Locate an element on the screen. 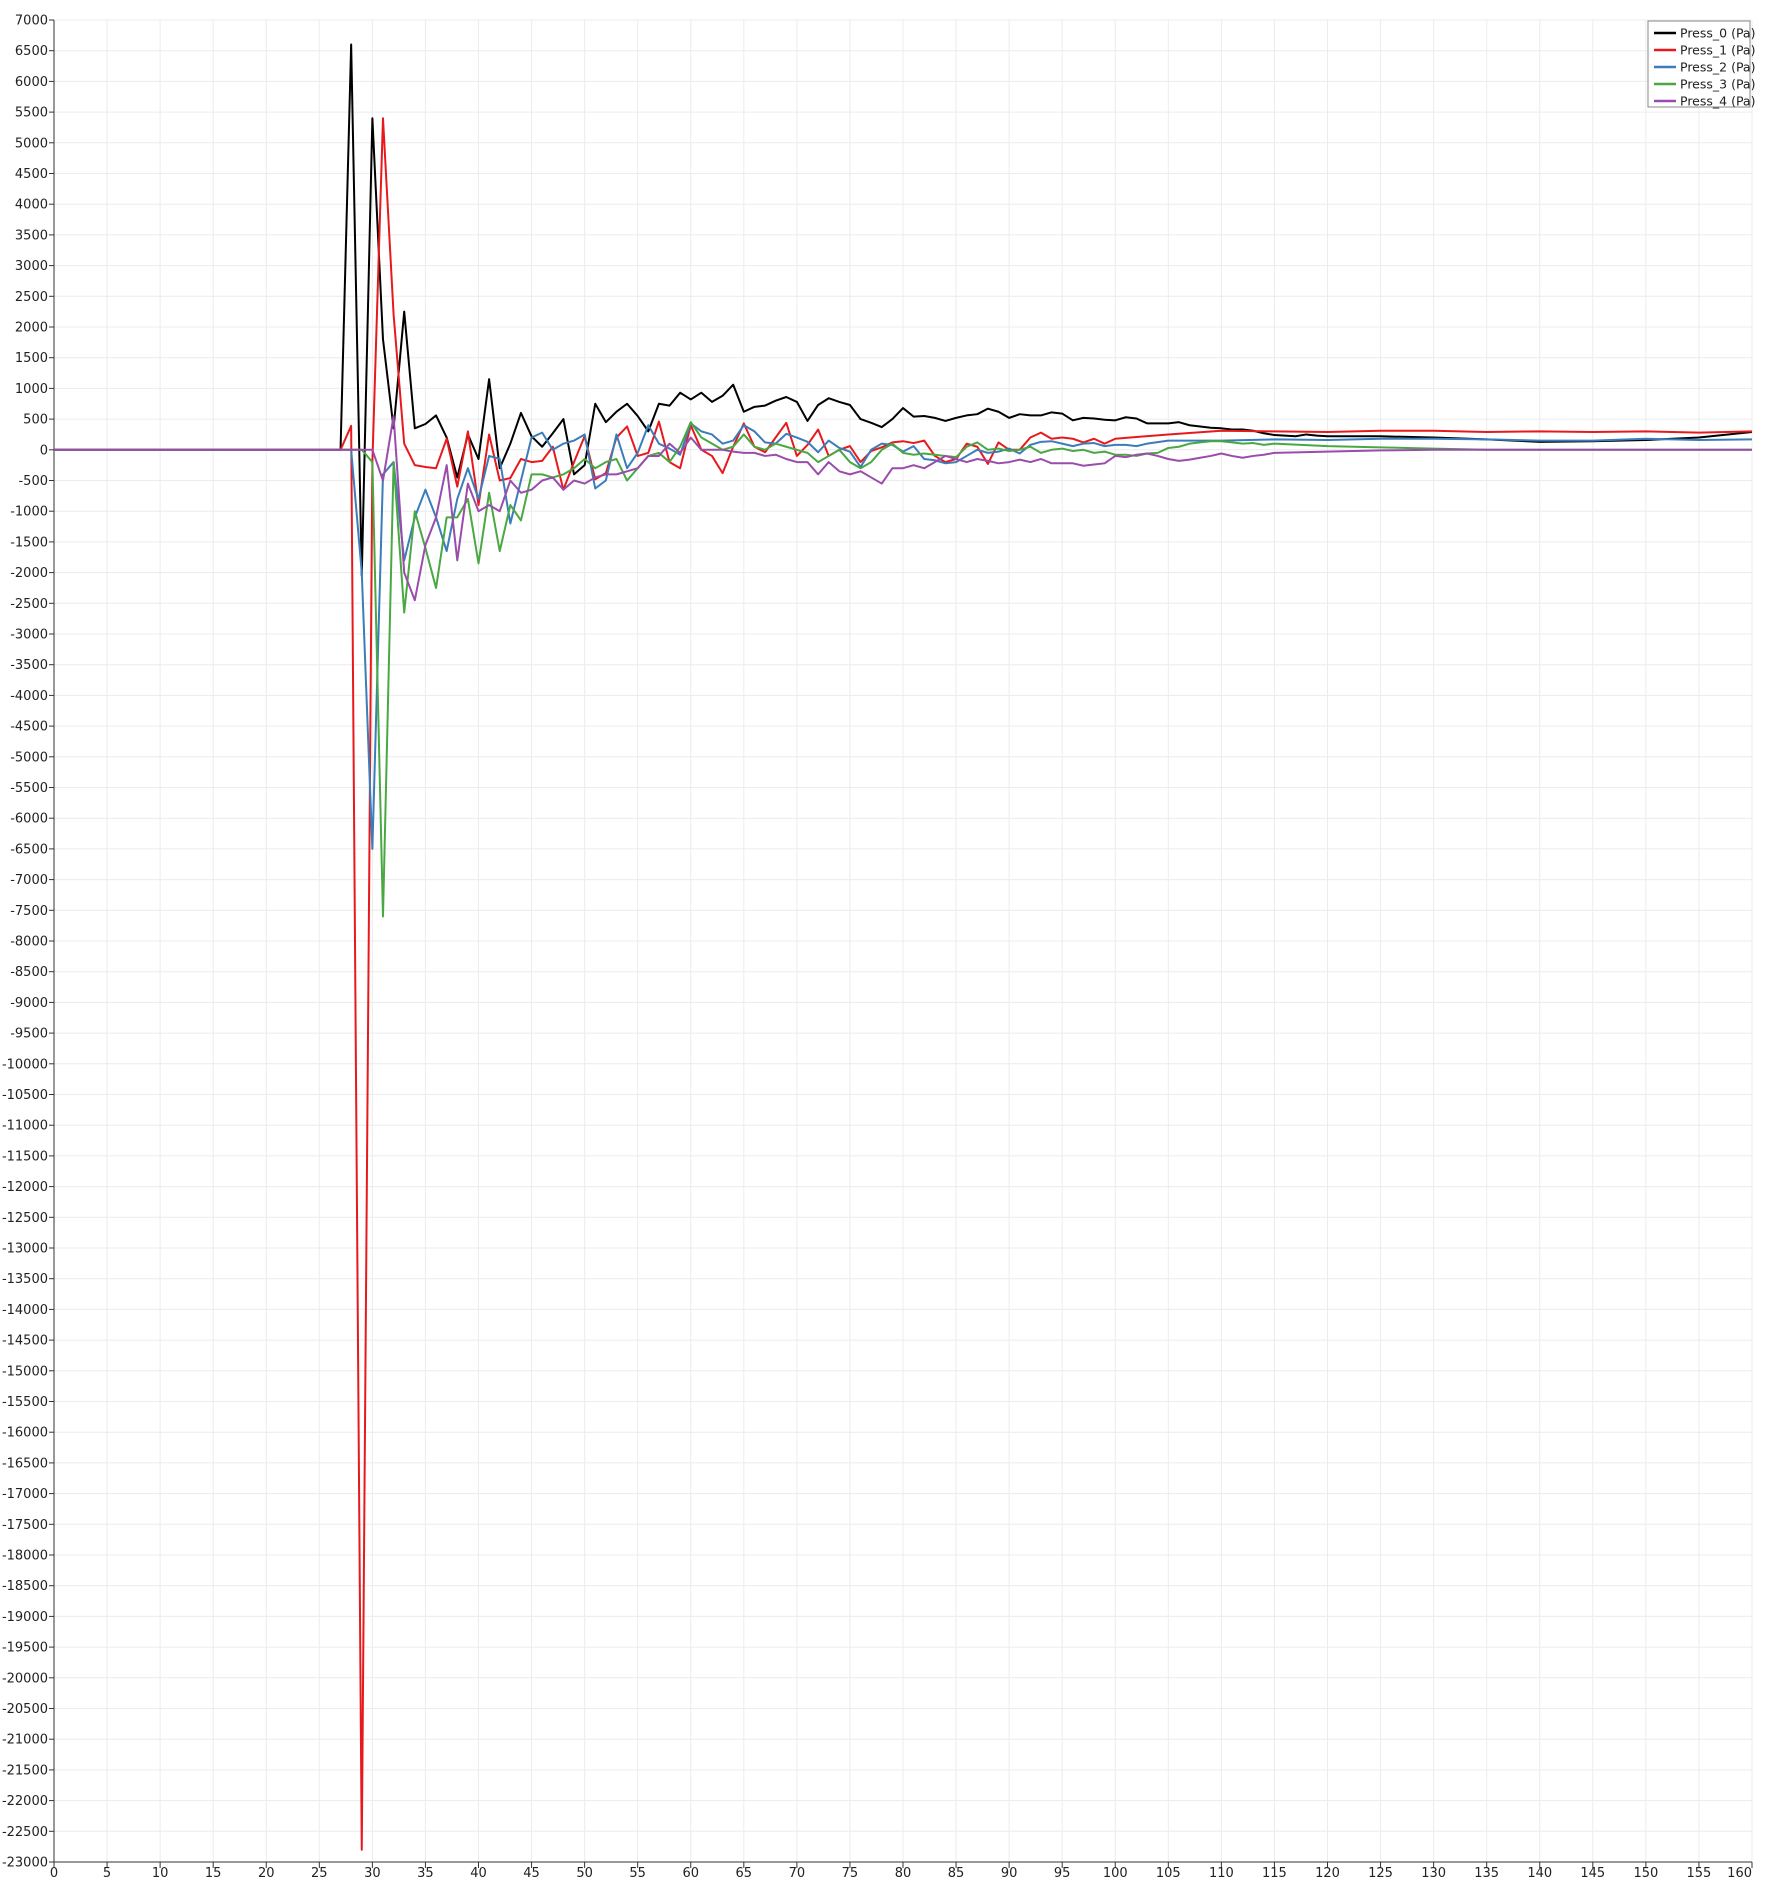  y-tick-label: -8500 is located at coordinates (29, 972).